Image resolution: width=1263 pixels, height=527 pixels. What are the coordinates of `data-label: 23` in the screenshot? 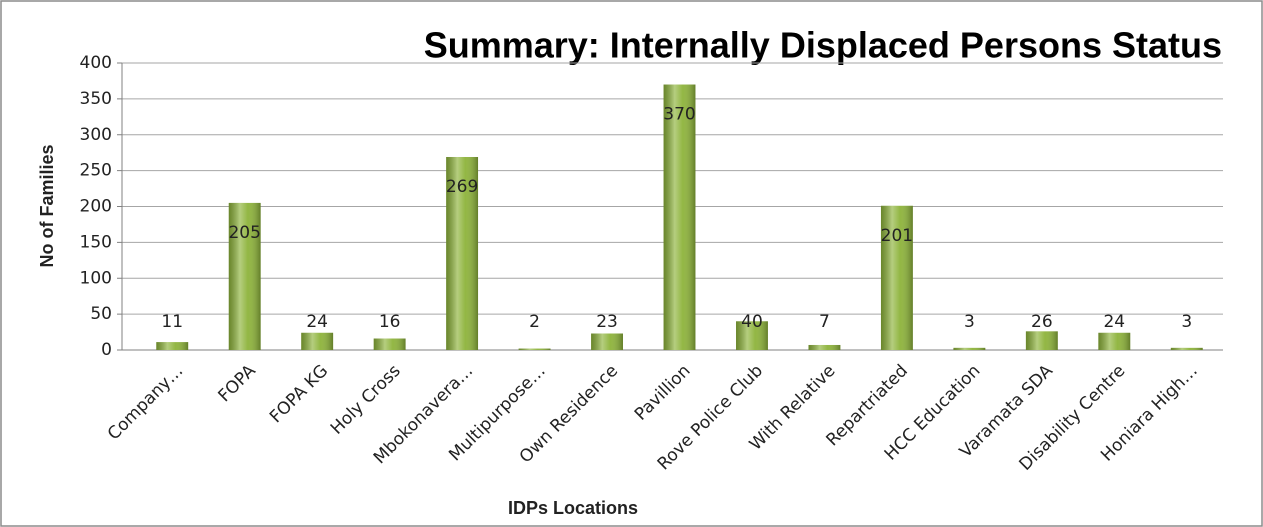 It's located at (607, 322).